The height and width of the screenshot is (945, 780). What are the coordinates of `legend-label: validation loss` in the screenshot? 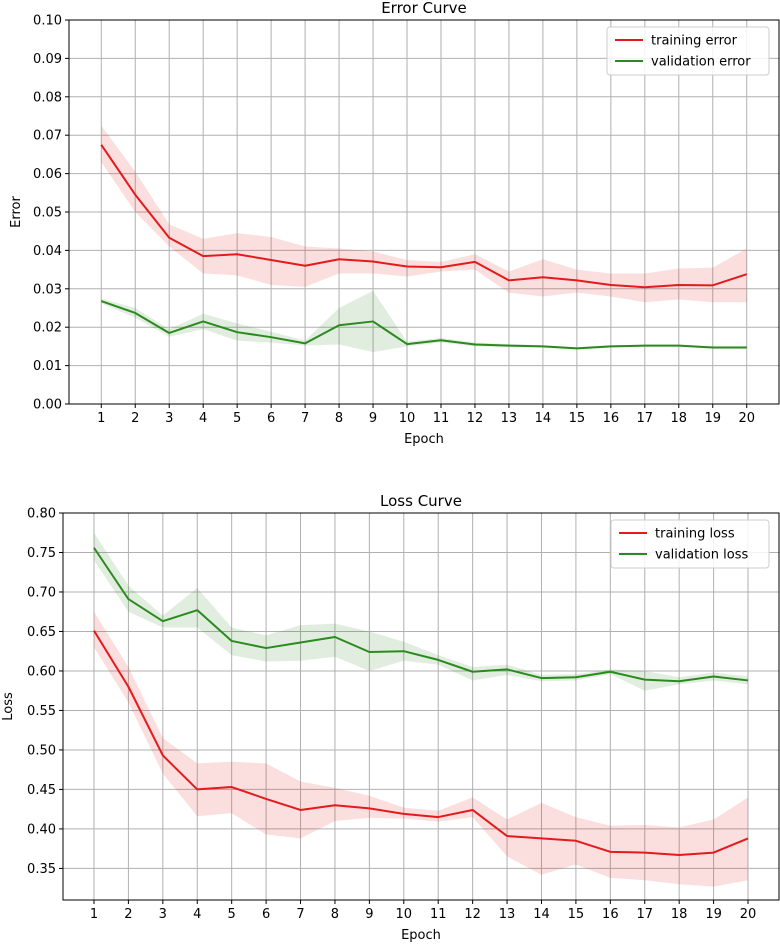 It's located at (701, 555).